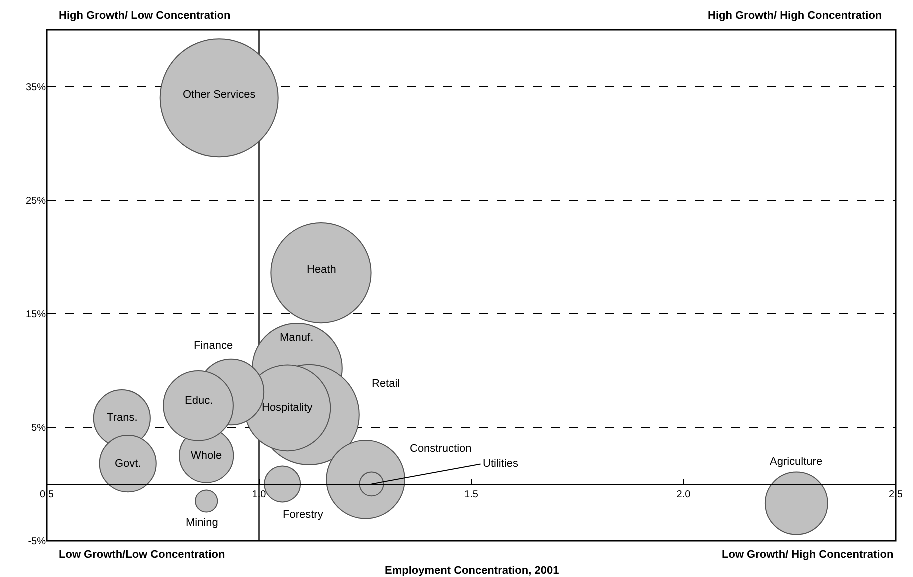 This screenshot has width=913, height=577. I want to click on series-label: Retail, so click(386, 384).